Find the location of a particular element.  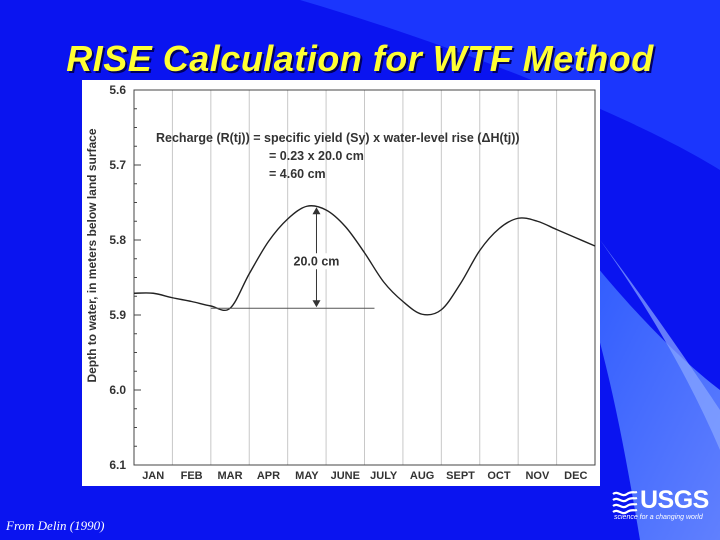

series is located at coordinates (364, 260).